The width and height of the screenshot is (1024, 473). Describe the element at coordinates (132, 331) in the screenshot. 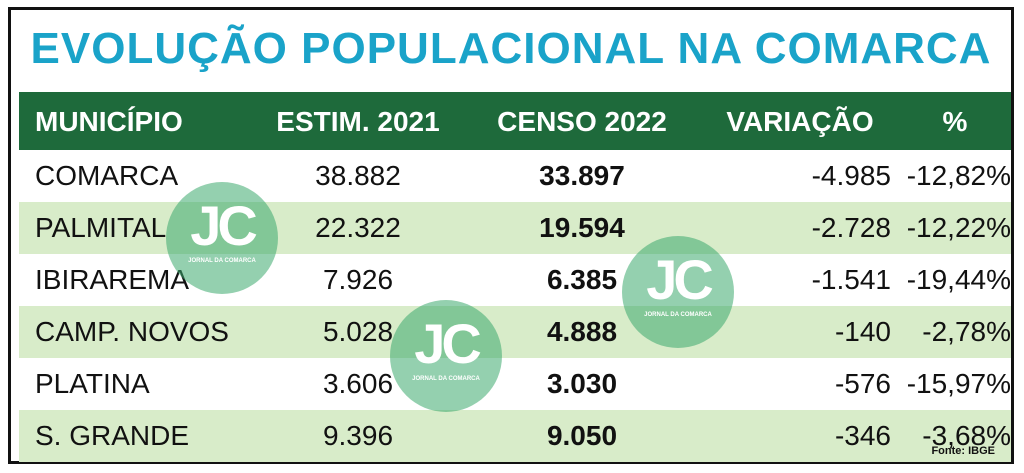

I see `cell-municipio: CAMP. NOVOS` at that location.